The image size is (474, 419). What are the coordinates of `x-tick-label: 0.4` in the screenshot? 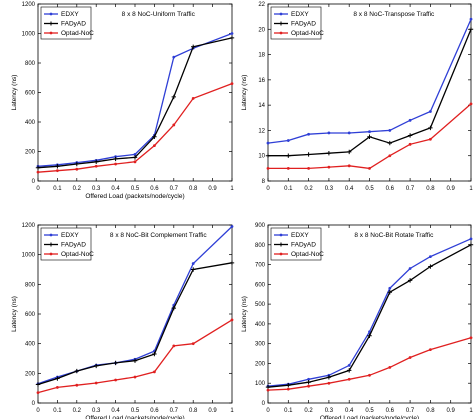 It's located at (115, 411).